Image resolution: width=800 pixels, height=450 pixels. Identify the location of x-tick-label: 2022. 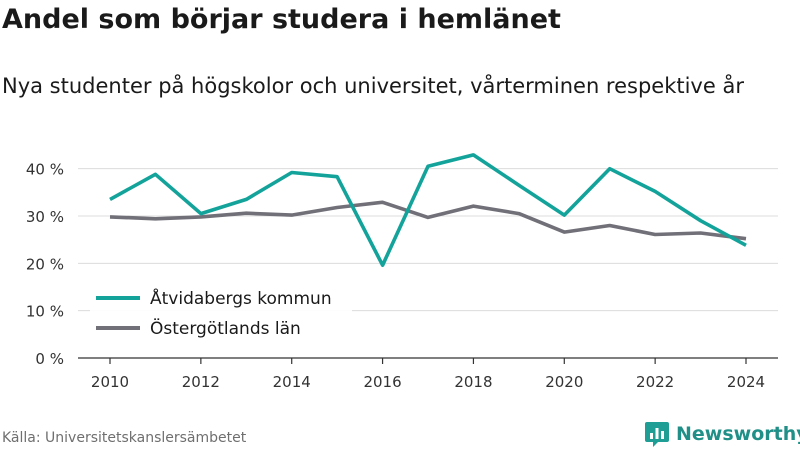
(655, 382).